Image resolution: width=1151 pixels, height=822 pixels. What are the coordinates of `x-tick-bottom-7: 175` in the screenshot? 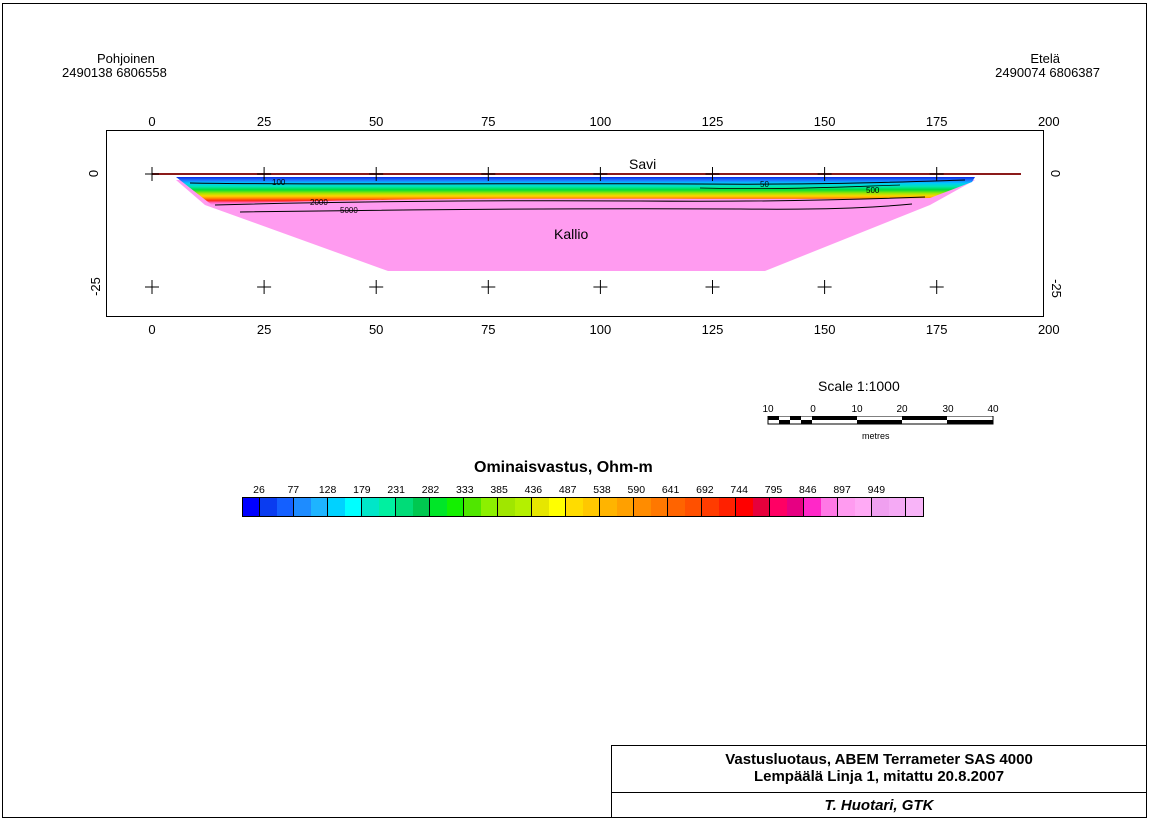 It's located at (936, 329).